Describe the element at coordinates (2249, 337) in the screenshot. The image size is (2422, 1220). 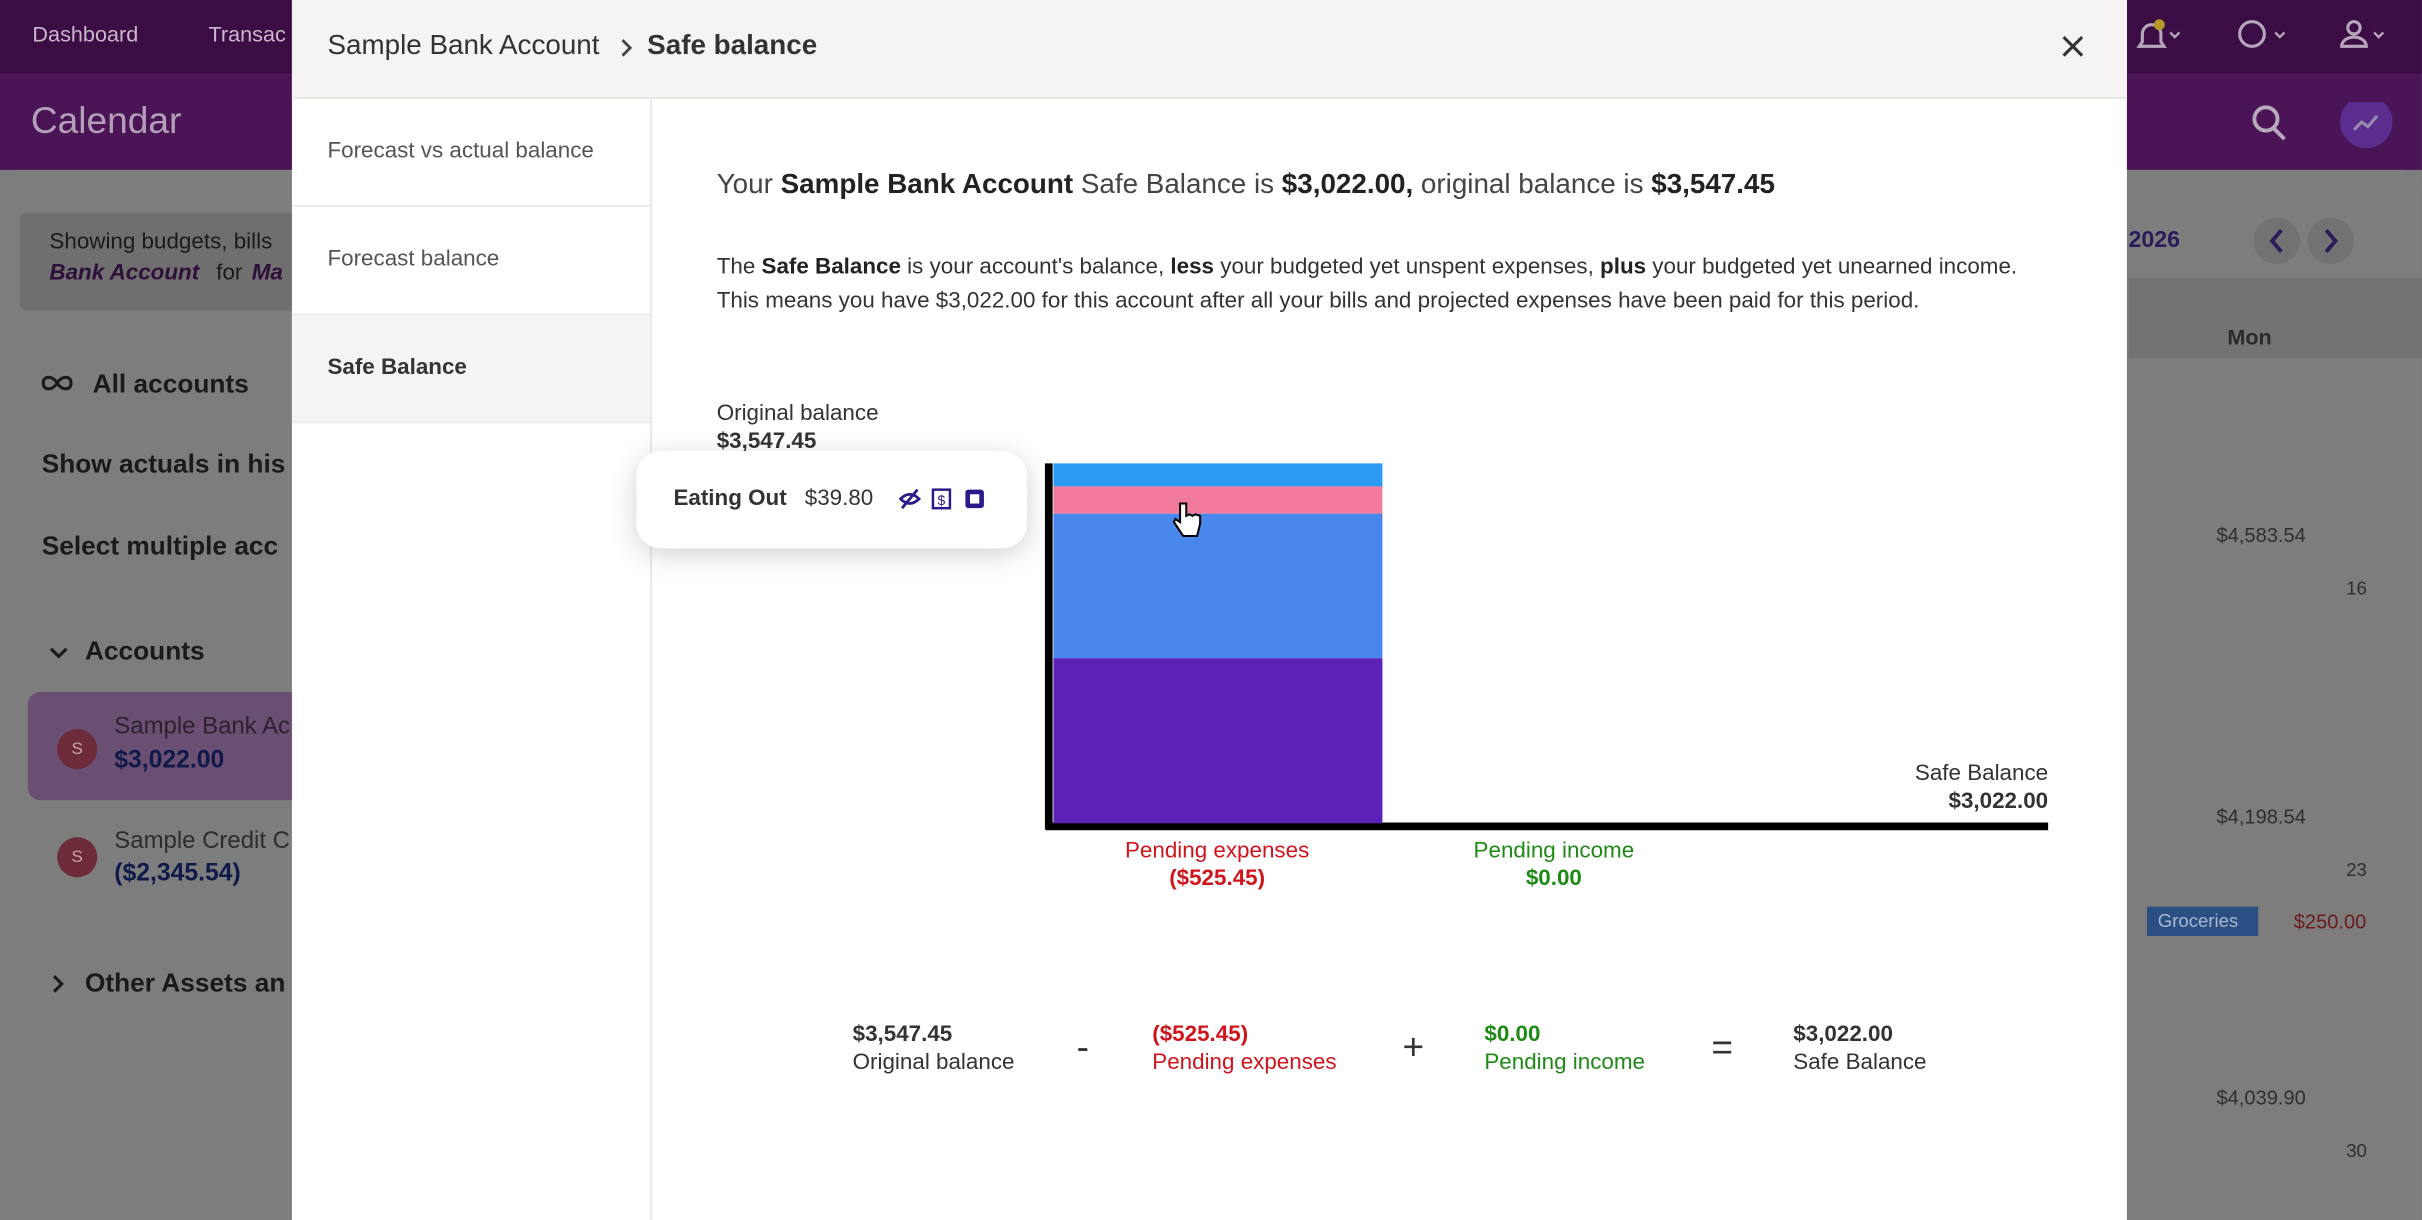
I see `weekday: Mon` at that location.